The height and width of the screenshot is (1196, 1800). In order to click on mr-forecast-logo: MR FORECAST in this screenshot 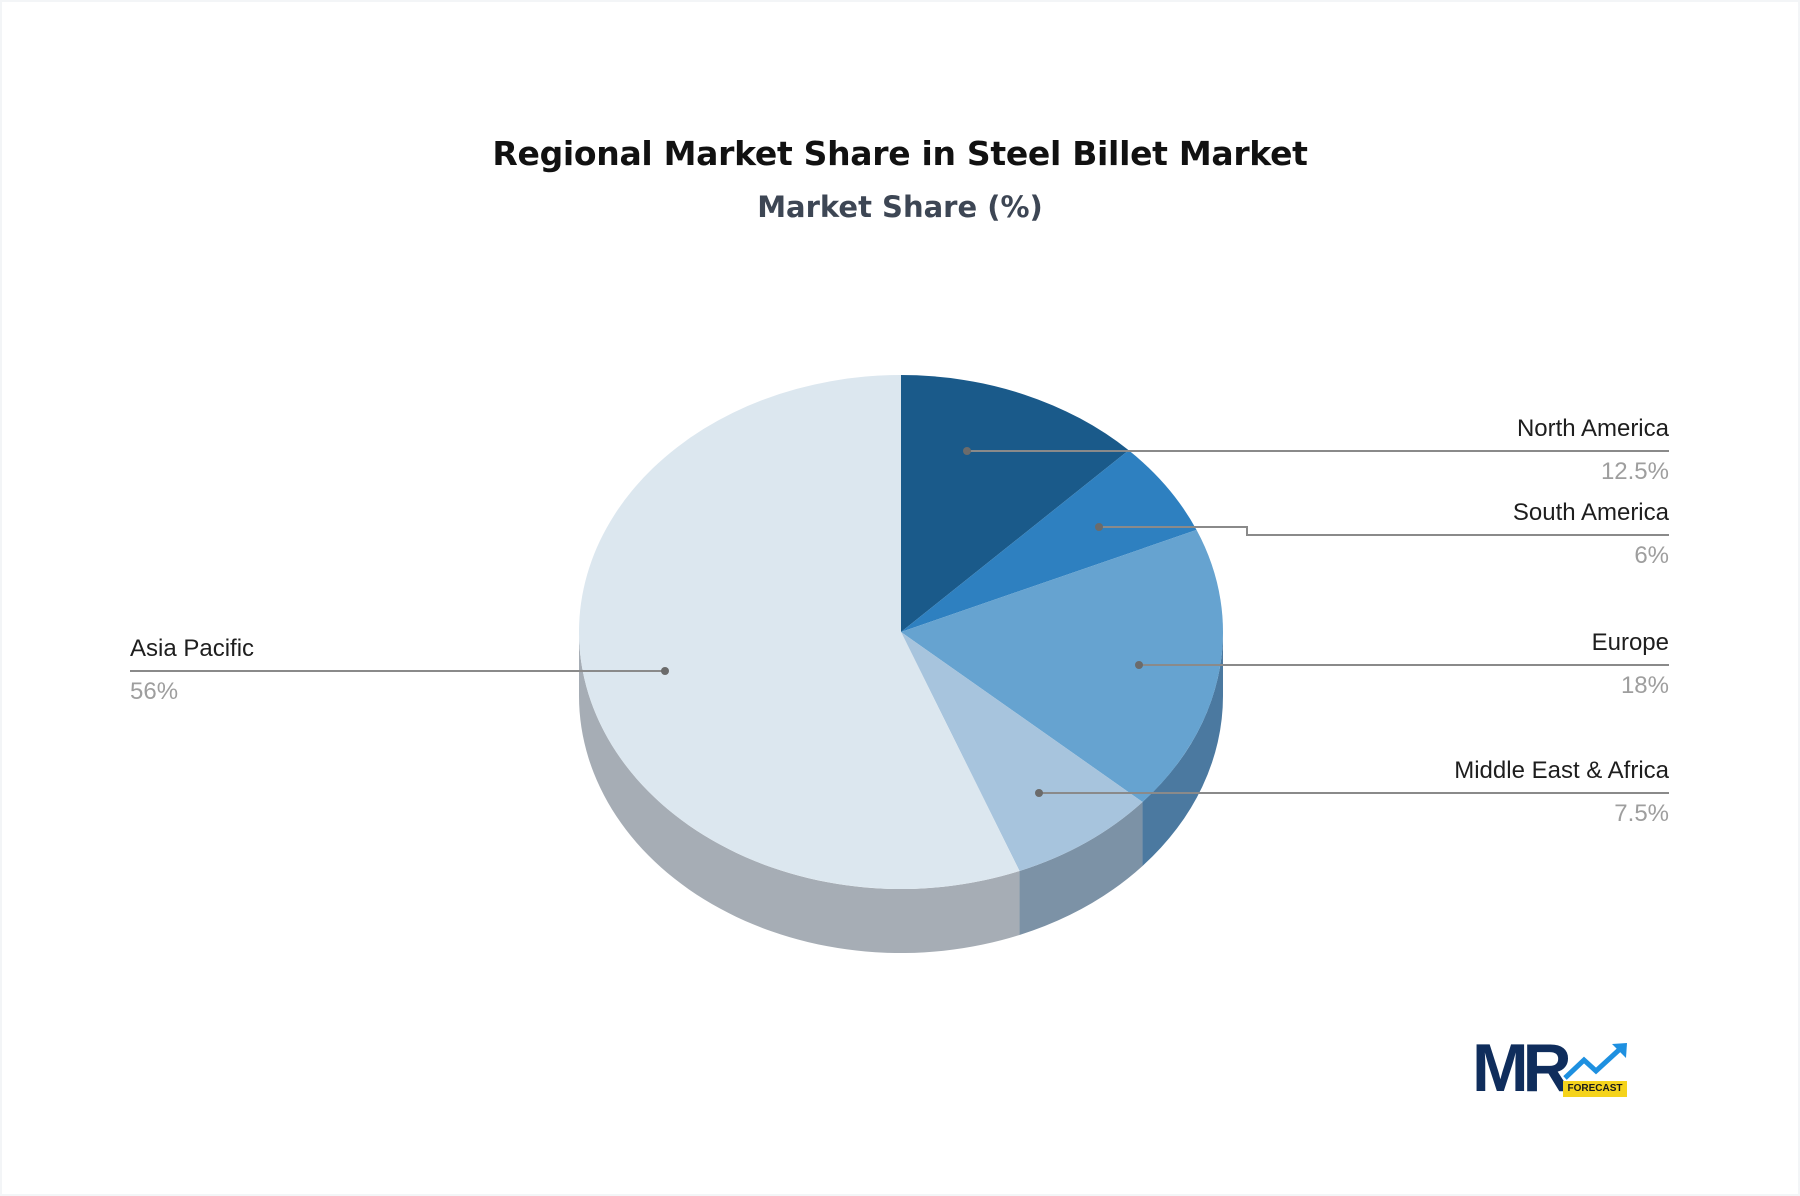, I will do `click(1552, 1068)`.